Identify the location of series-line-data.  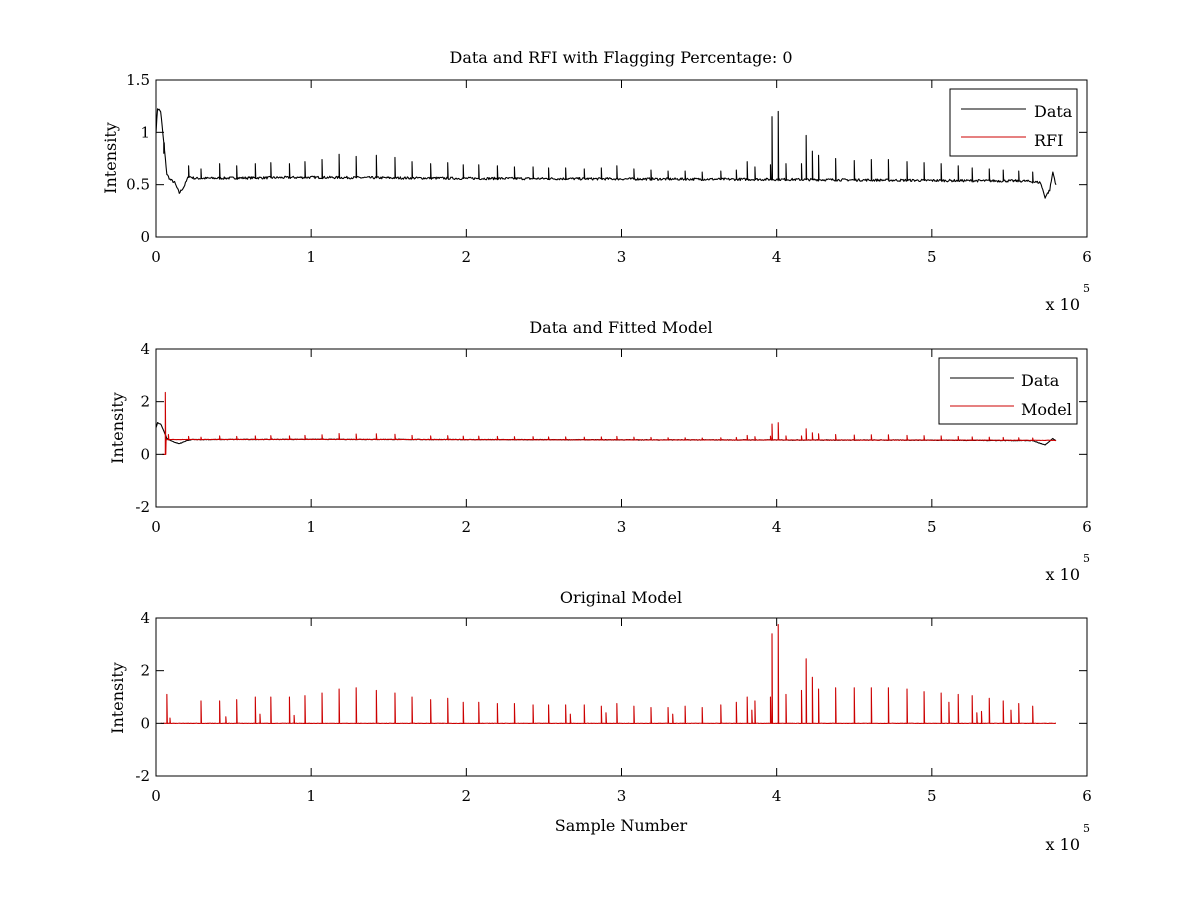
(606, 153).